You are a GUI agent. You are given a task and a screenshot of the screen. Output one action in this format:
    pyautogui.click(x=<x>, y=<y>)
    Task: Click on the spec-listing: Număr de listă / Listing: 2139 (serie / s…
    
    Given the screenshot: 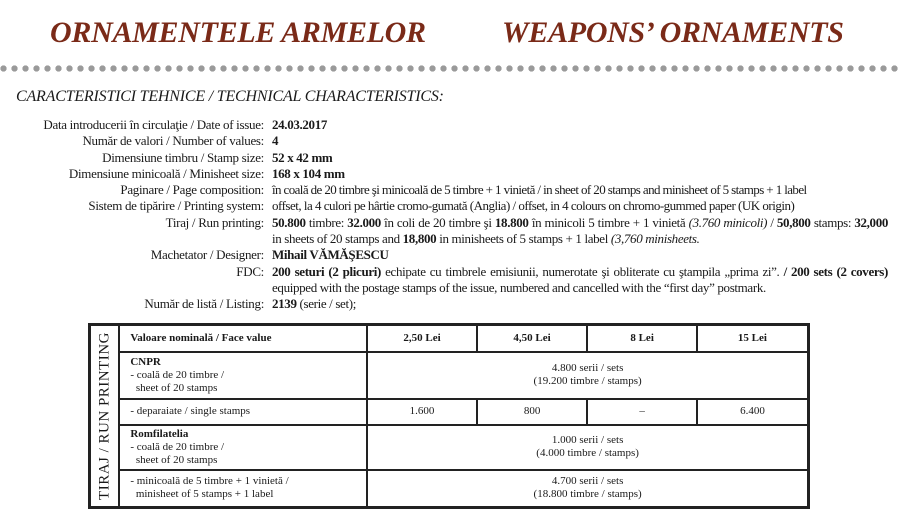 What is the action you would take?
    pyautogui.click(x=250, y=304)
    